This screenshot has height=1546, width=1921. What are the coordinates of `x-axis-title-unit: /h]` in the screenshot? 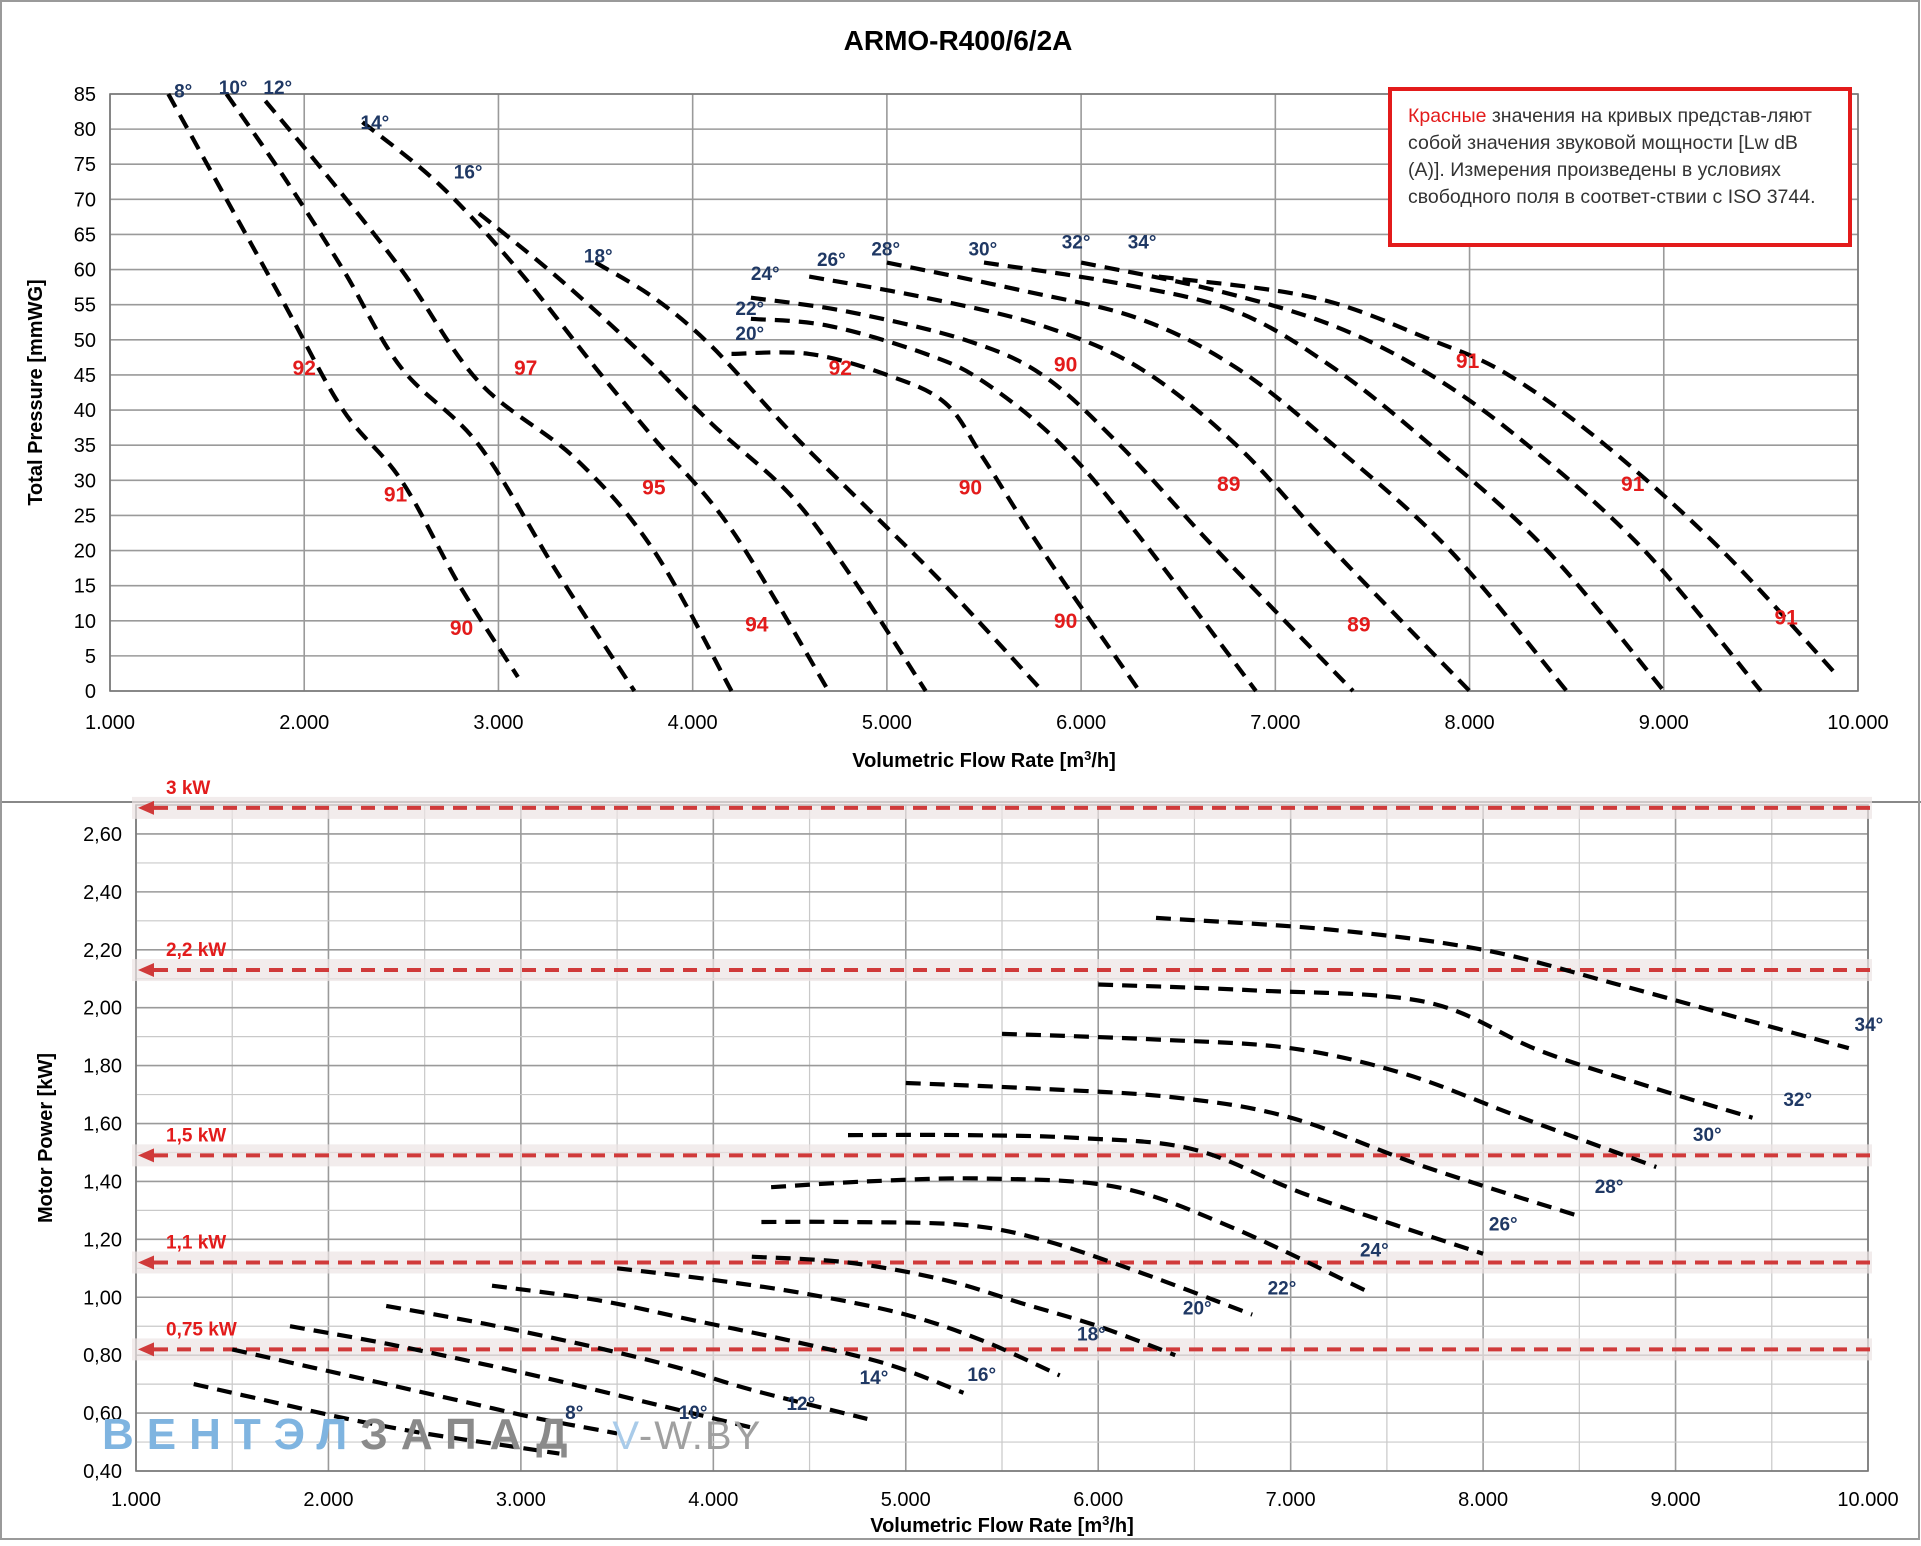 It's located at (1121, 1526).